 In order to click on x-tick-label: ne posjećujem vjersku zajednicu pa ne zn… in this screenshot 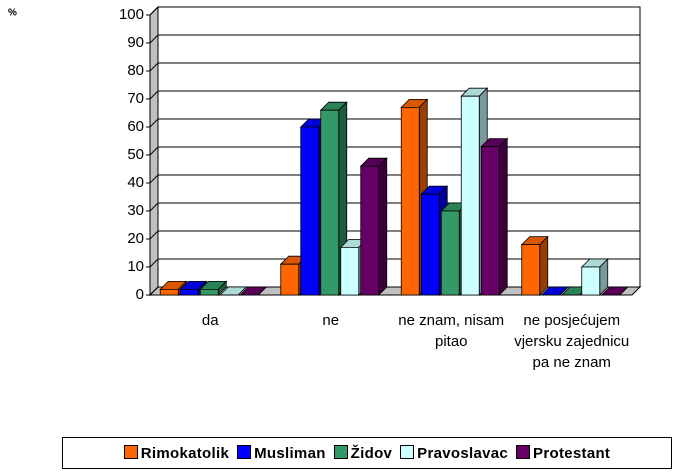, I will do `click(572, 341)`.